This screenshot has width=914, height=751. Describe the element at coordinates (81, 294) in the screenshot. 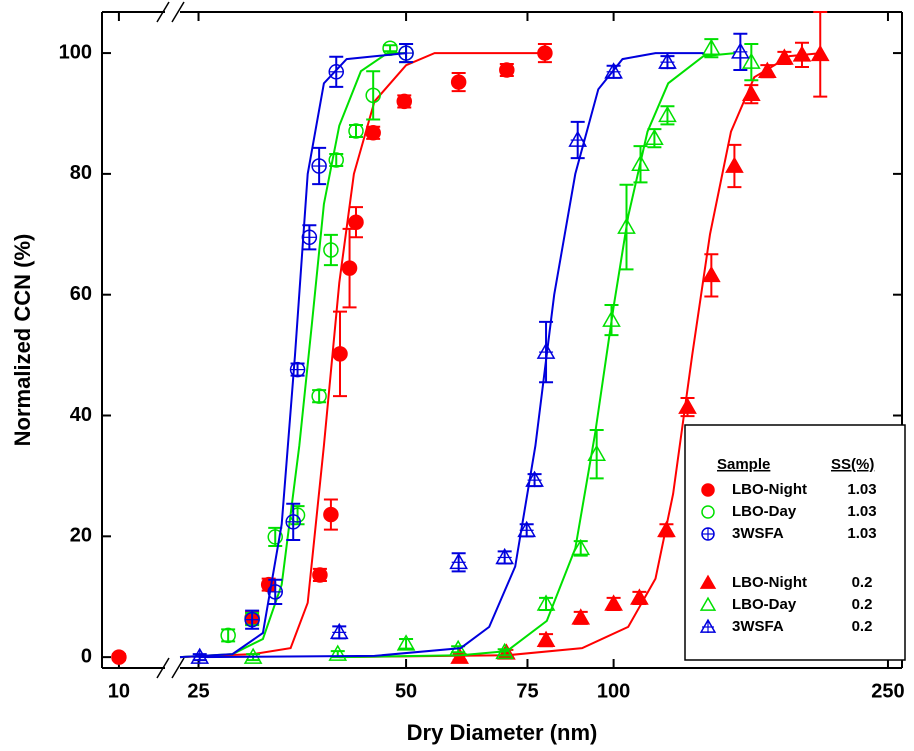

I see `y-tick-label: 60` at that location.